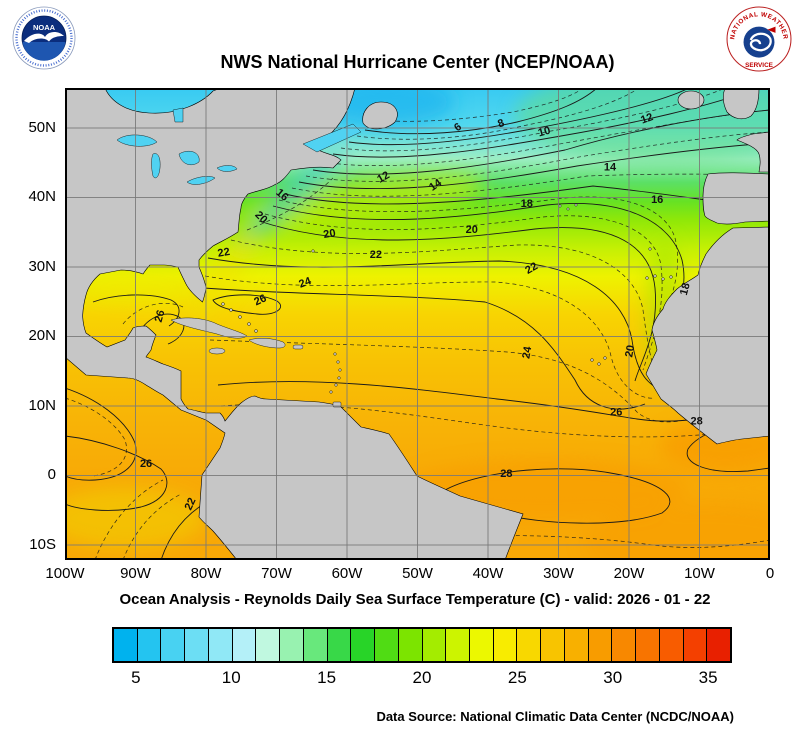 This screenshot has height=737, width=800. Describe the element at coordinates (42, 197) in the screenshot. I see `y-tick-label: 40N` at that location.